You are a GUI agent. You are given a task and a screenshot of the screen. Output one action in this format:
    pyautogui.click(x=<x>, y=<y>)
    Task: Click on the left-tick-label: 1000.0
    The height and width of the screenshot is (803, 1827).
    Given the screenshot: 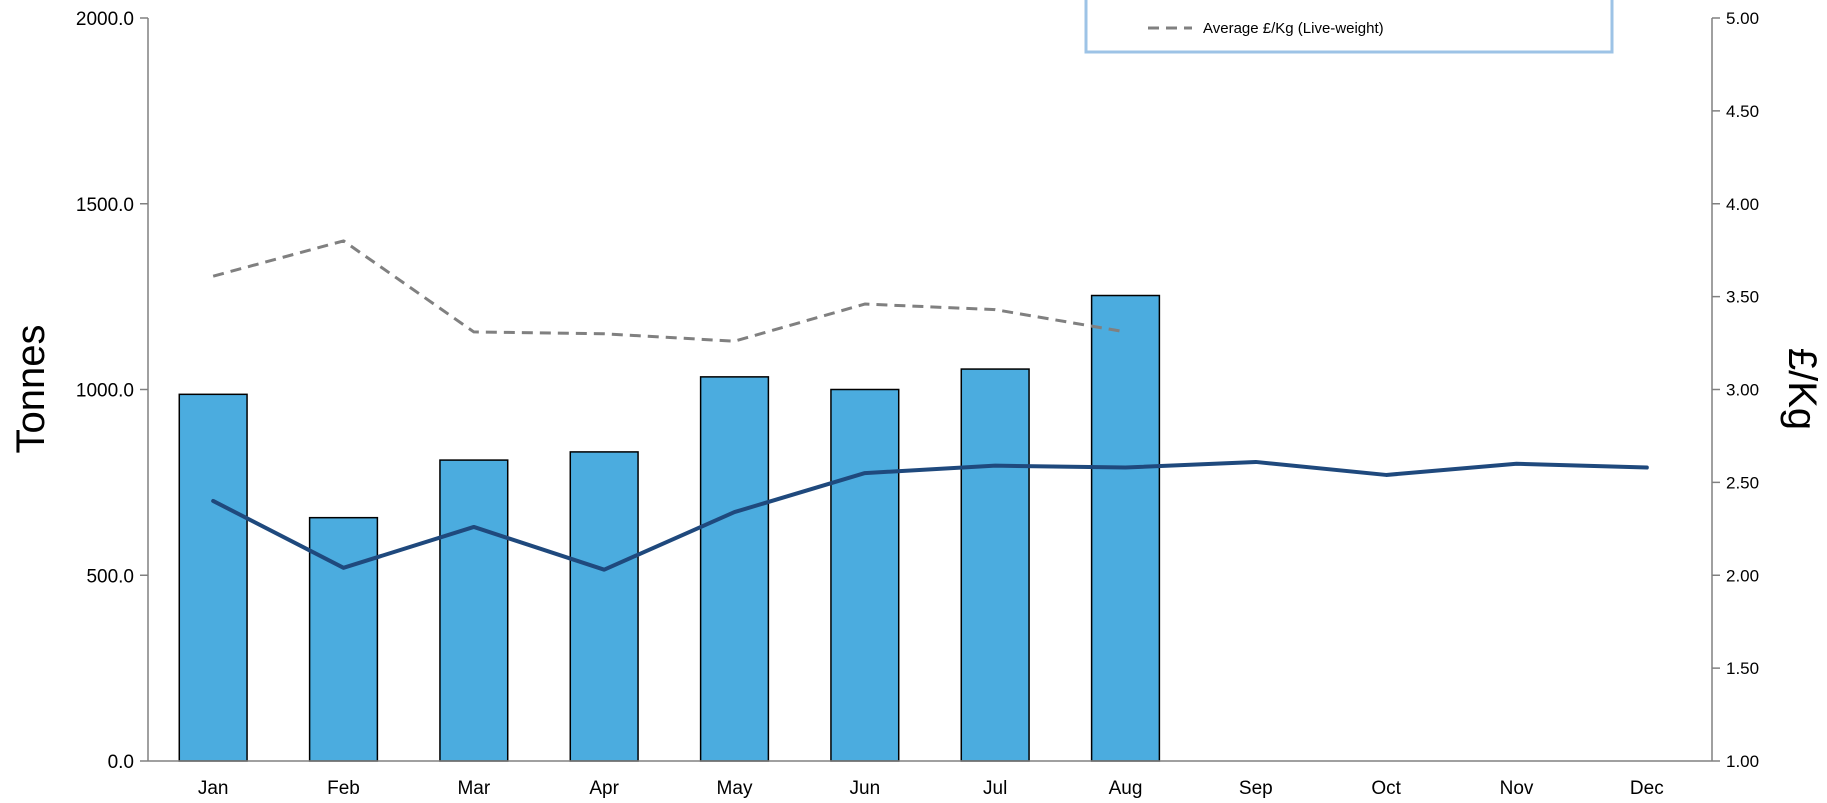 What is the action you would take?
    pyautogui.click(x=105, y=391)
    